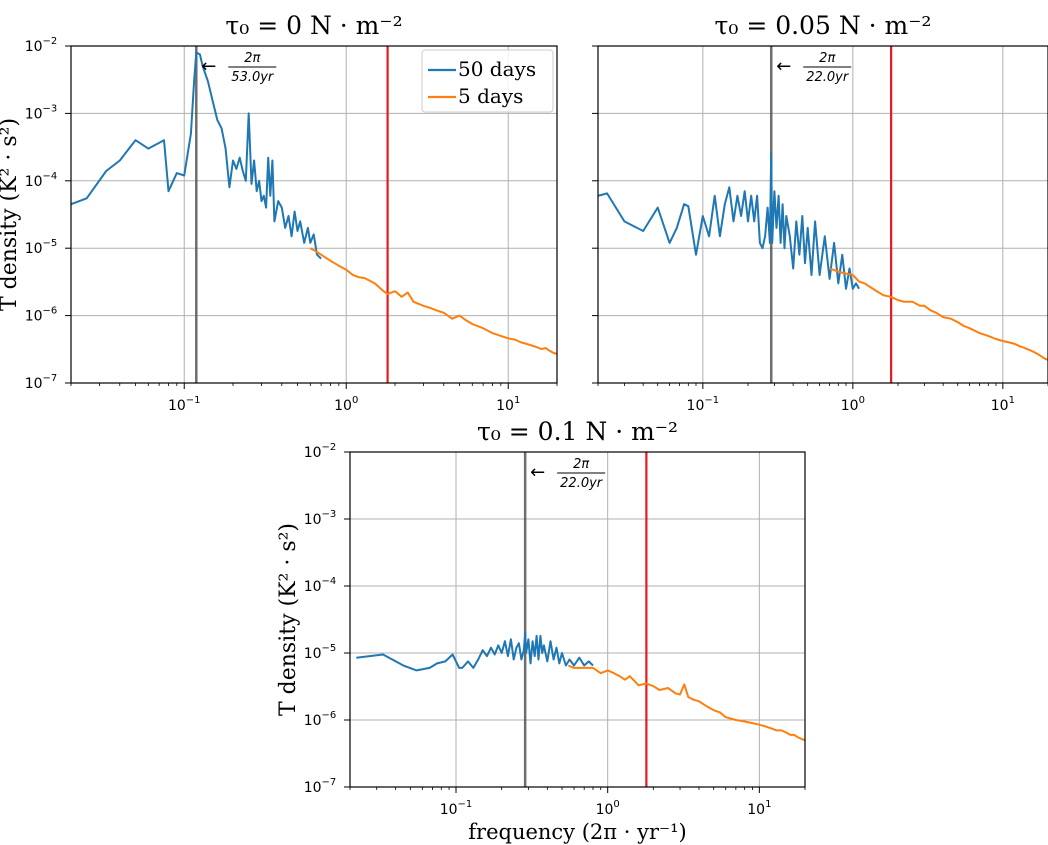 This screenshot has height=845, width=1048. I want to click on panel-title: τ₀ = 0.05 N · m⁻², so click(823, 25).